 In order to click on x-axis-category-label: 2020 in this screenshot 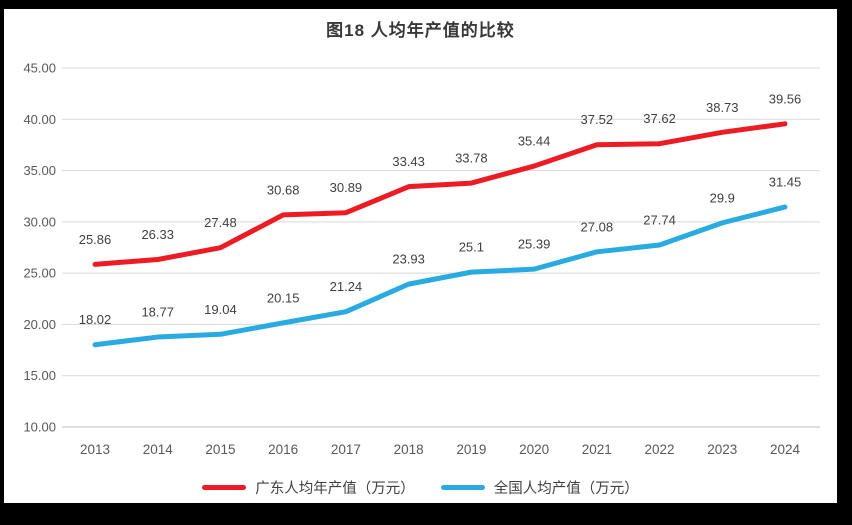, I will do `click(534, 449)`.